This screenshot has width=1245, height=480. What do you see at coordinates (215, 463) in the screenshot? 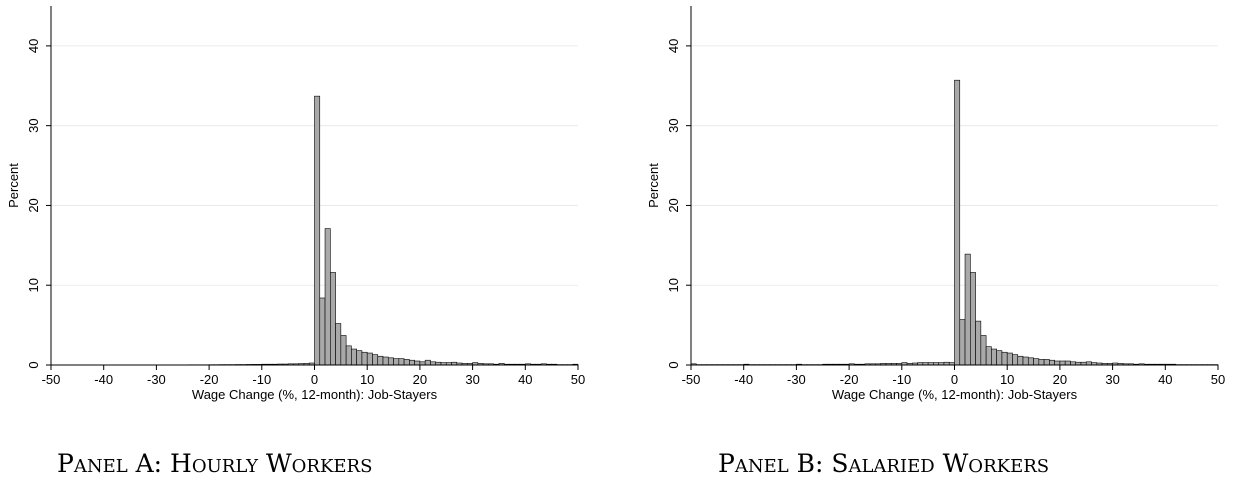
I see `panel-a-caption: Panel A: Hourly Workers` at bounding box center [215, 463].